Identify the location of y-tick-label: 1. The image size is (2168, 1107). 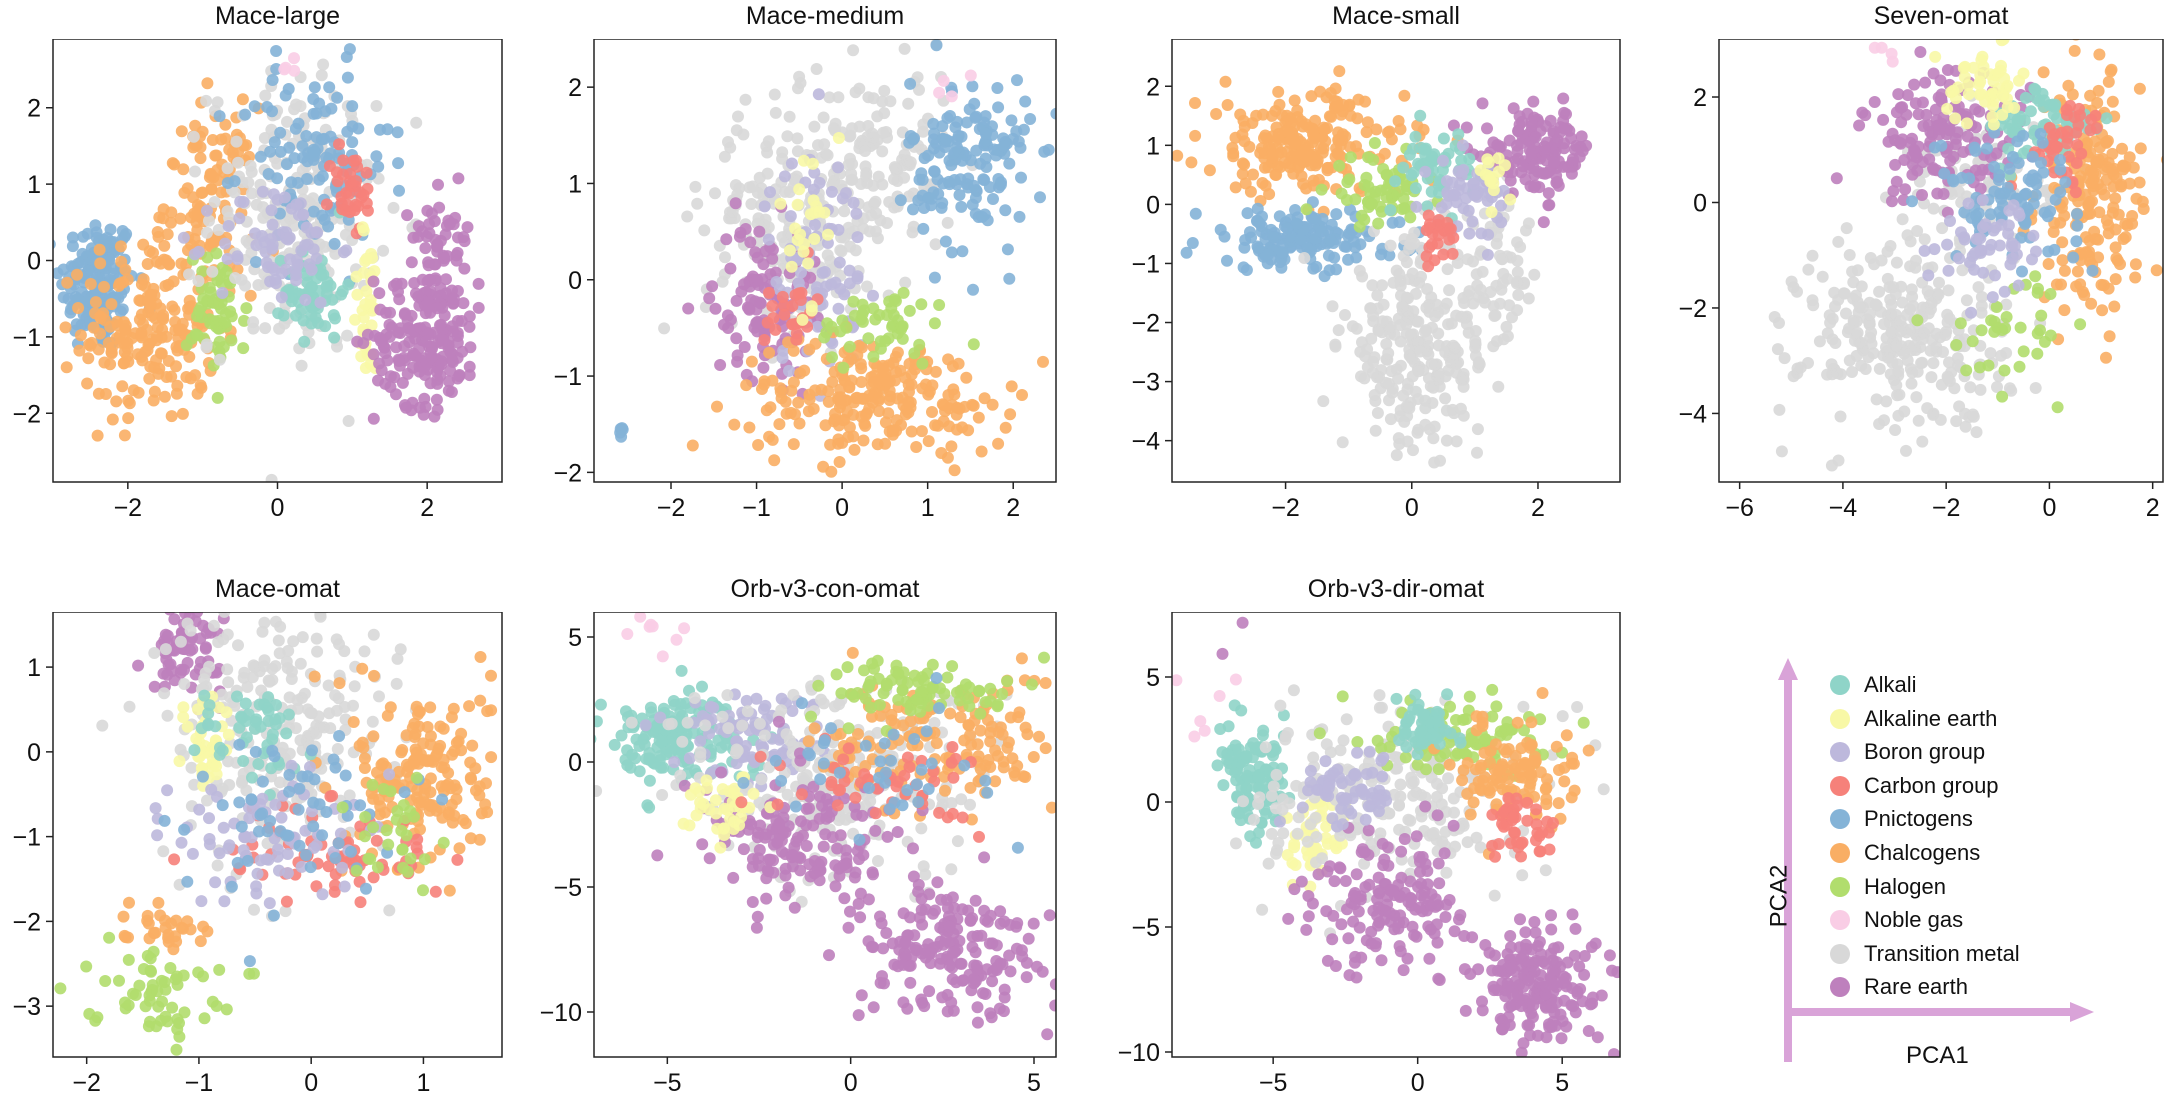
(34, 185).